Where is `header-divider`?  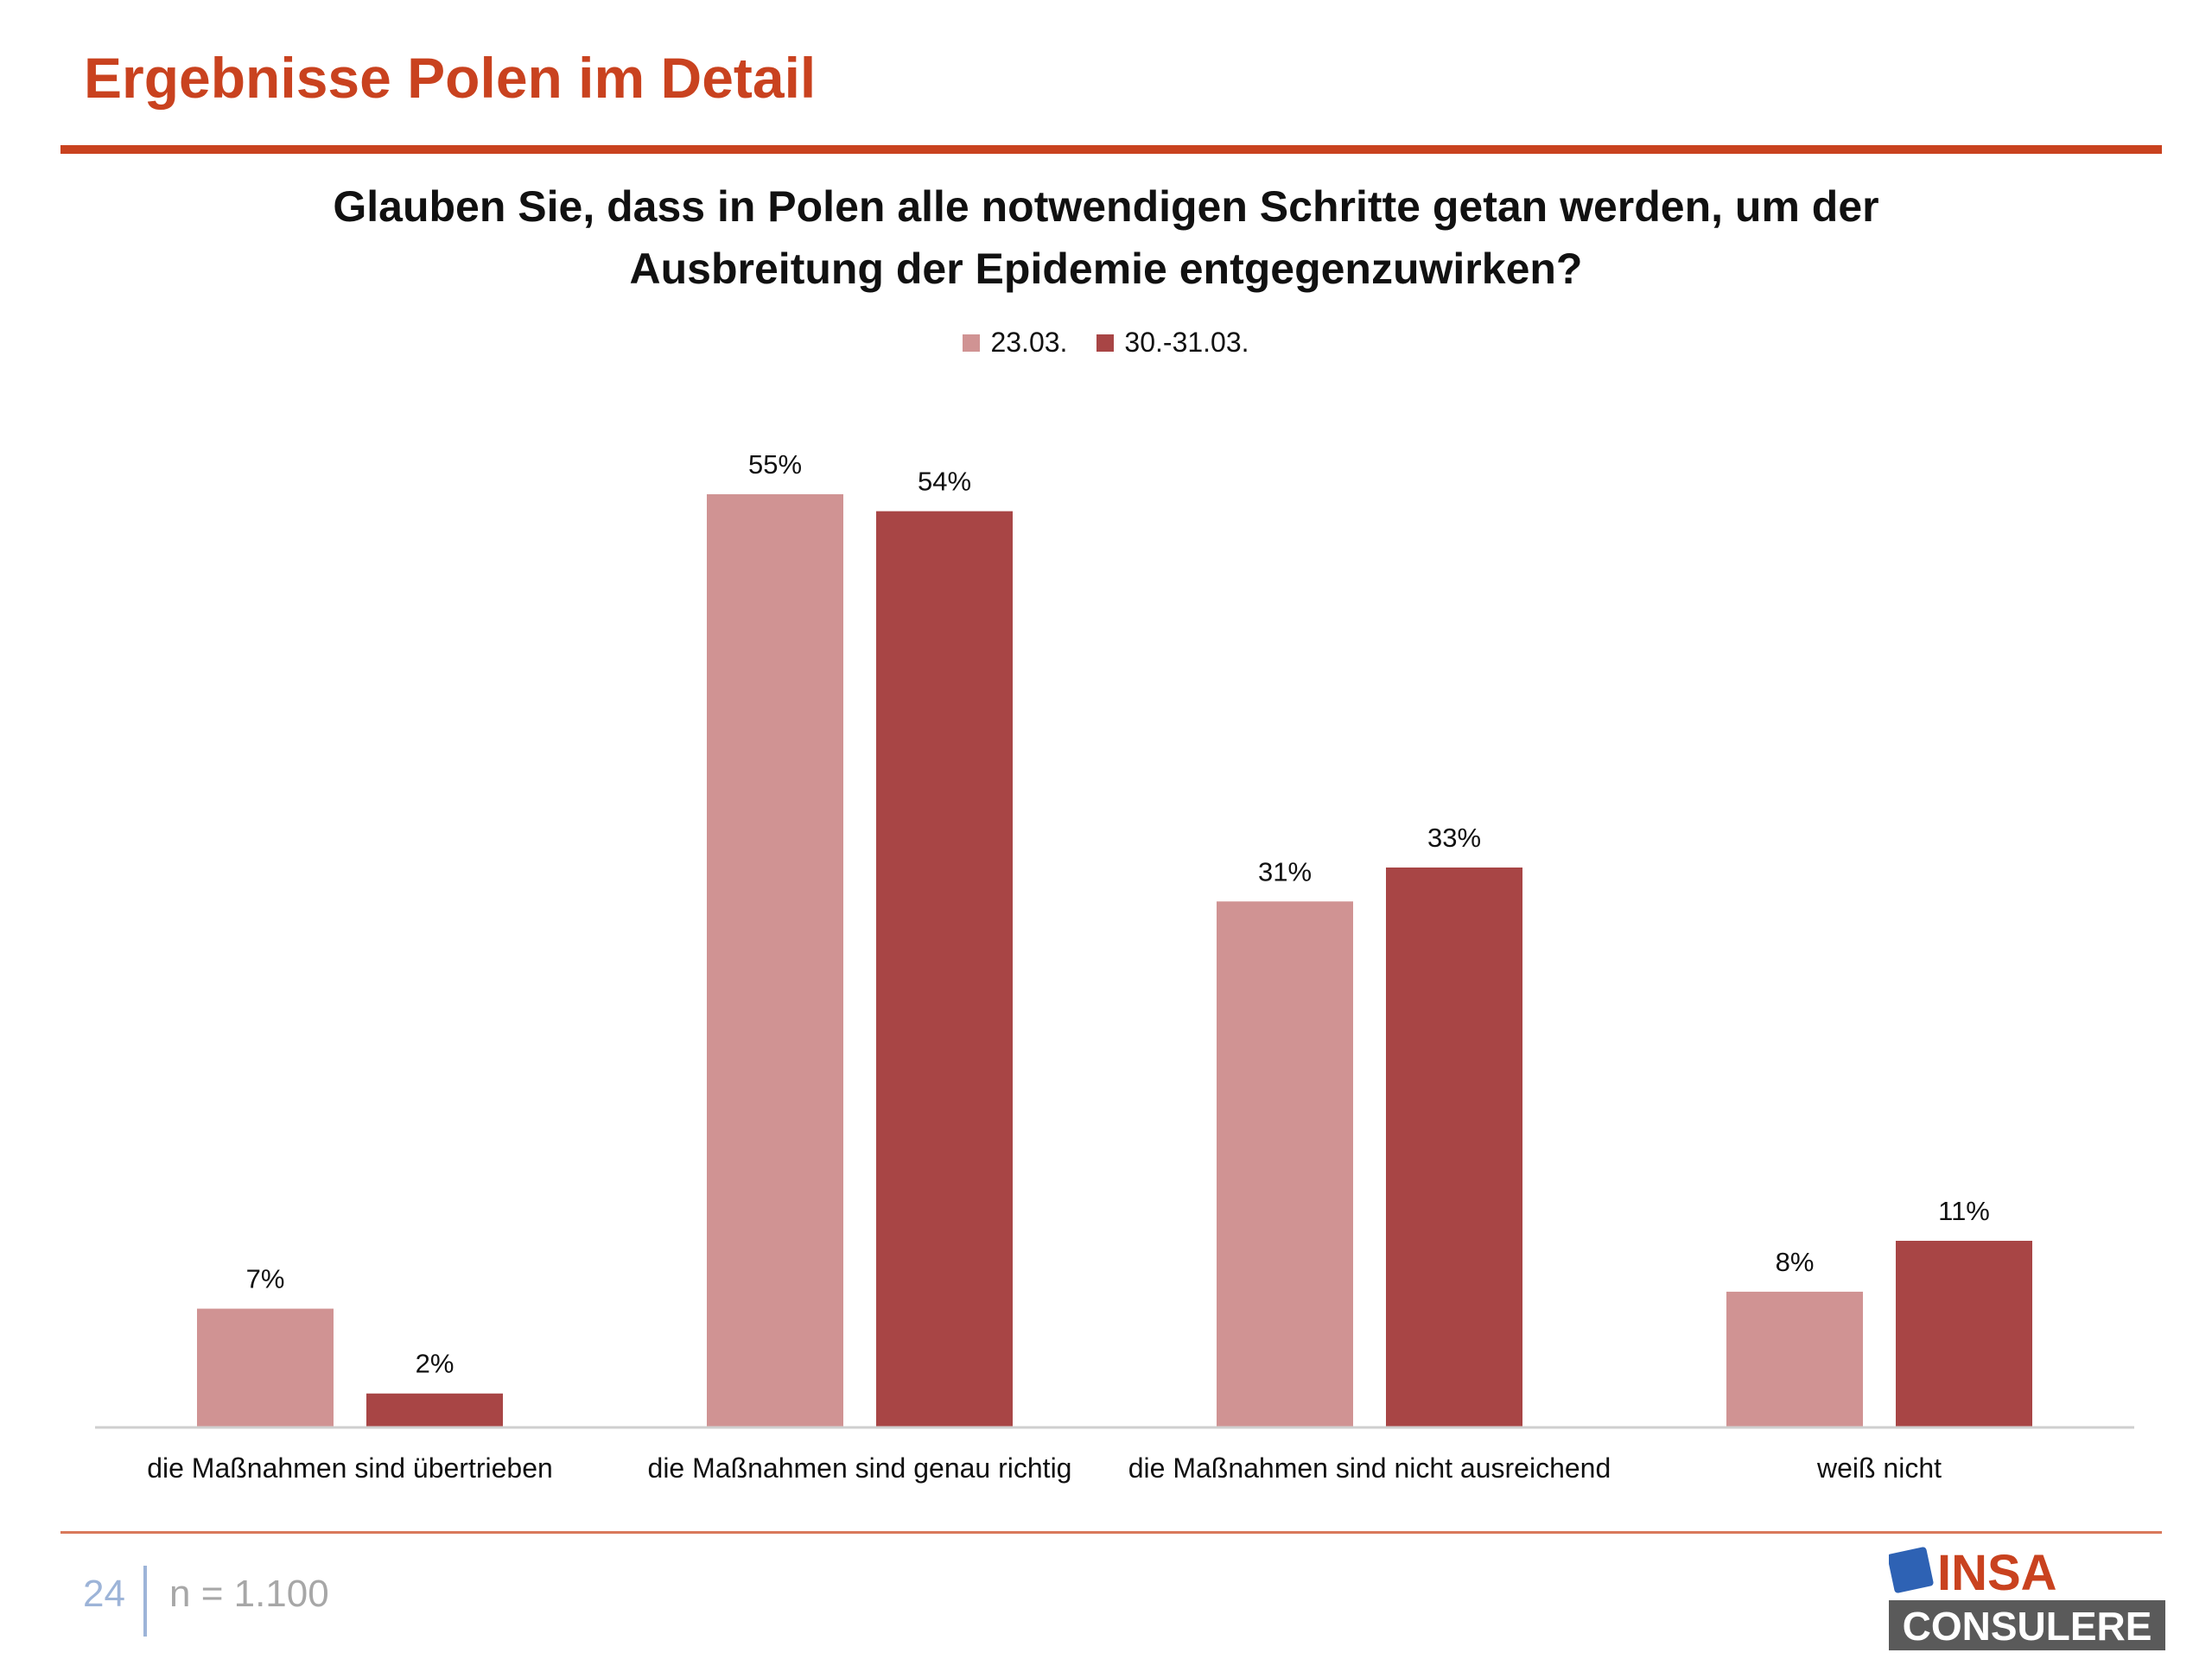 header-divider is located at coordinates (1111, 149).